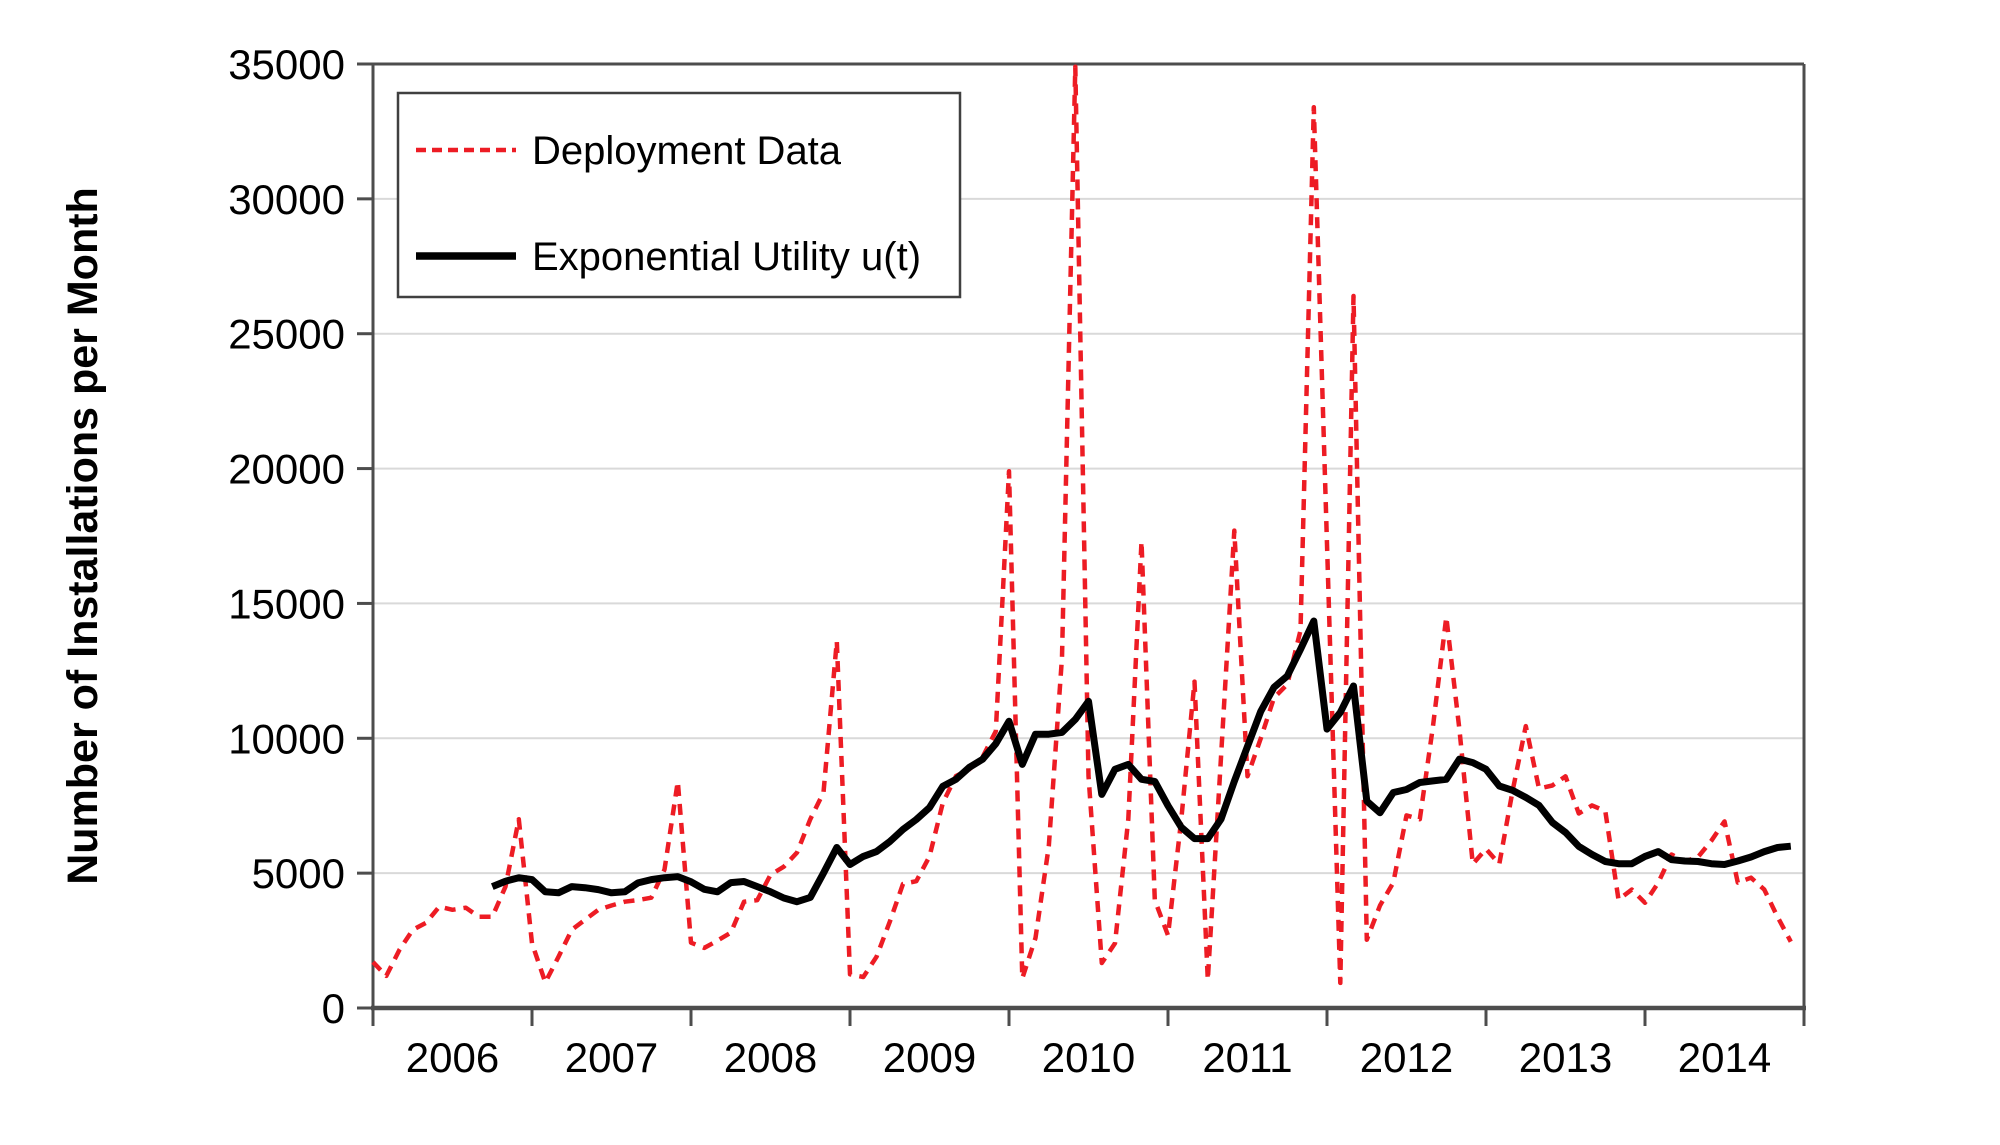 Image resolution: width=2000 pixels, height=1145 pixels. Describe the element at coordinates (1724, 1057) in the screenshot. I see `x-tick-label: 2014` at that location.